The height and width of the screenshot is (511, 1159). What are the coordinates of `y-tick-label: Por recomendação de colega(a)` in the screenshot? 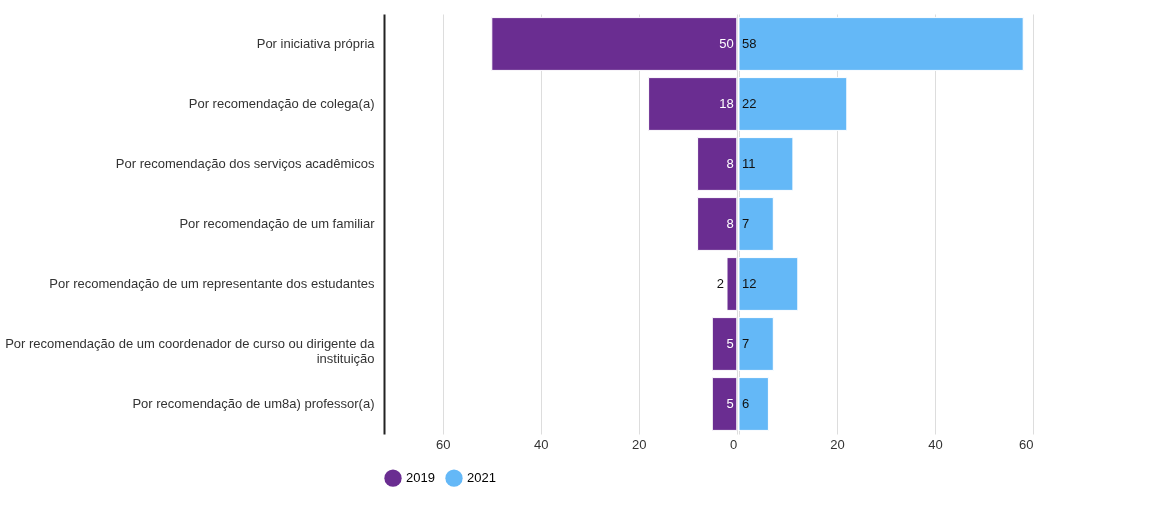 It's located at (281, 103).